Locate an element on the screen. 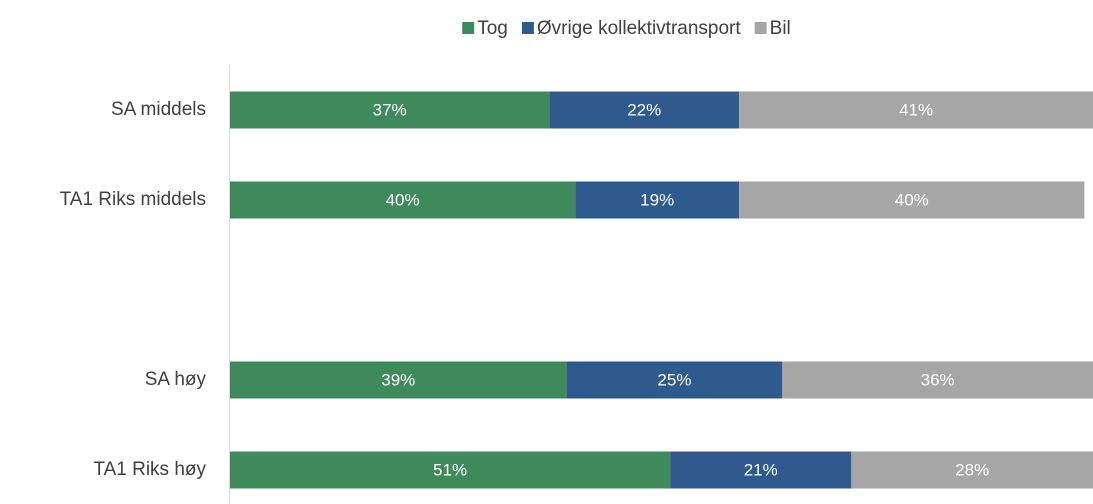 Image resolution: width=1093 pixels, height=504 pixels. legend-label: Tog is located at coordinates (492, 28).